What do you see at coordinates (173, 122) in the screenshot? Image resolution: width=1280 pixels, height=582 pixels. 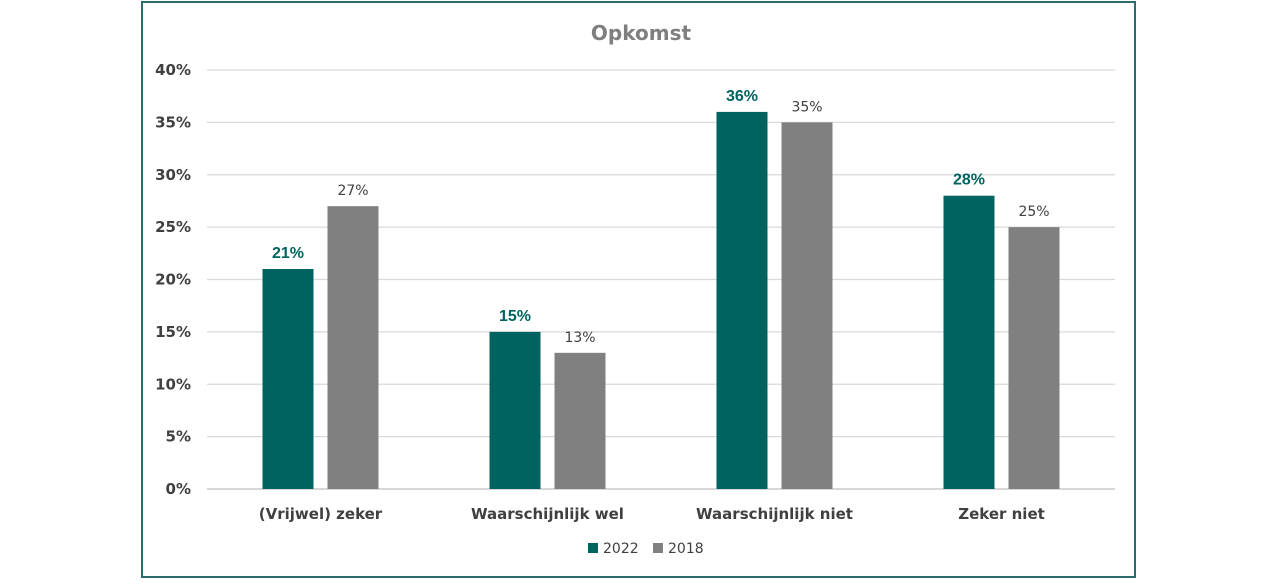 I see `y-tick-label: 35%` at bounding box center [173, 122].